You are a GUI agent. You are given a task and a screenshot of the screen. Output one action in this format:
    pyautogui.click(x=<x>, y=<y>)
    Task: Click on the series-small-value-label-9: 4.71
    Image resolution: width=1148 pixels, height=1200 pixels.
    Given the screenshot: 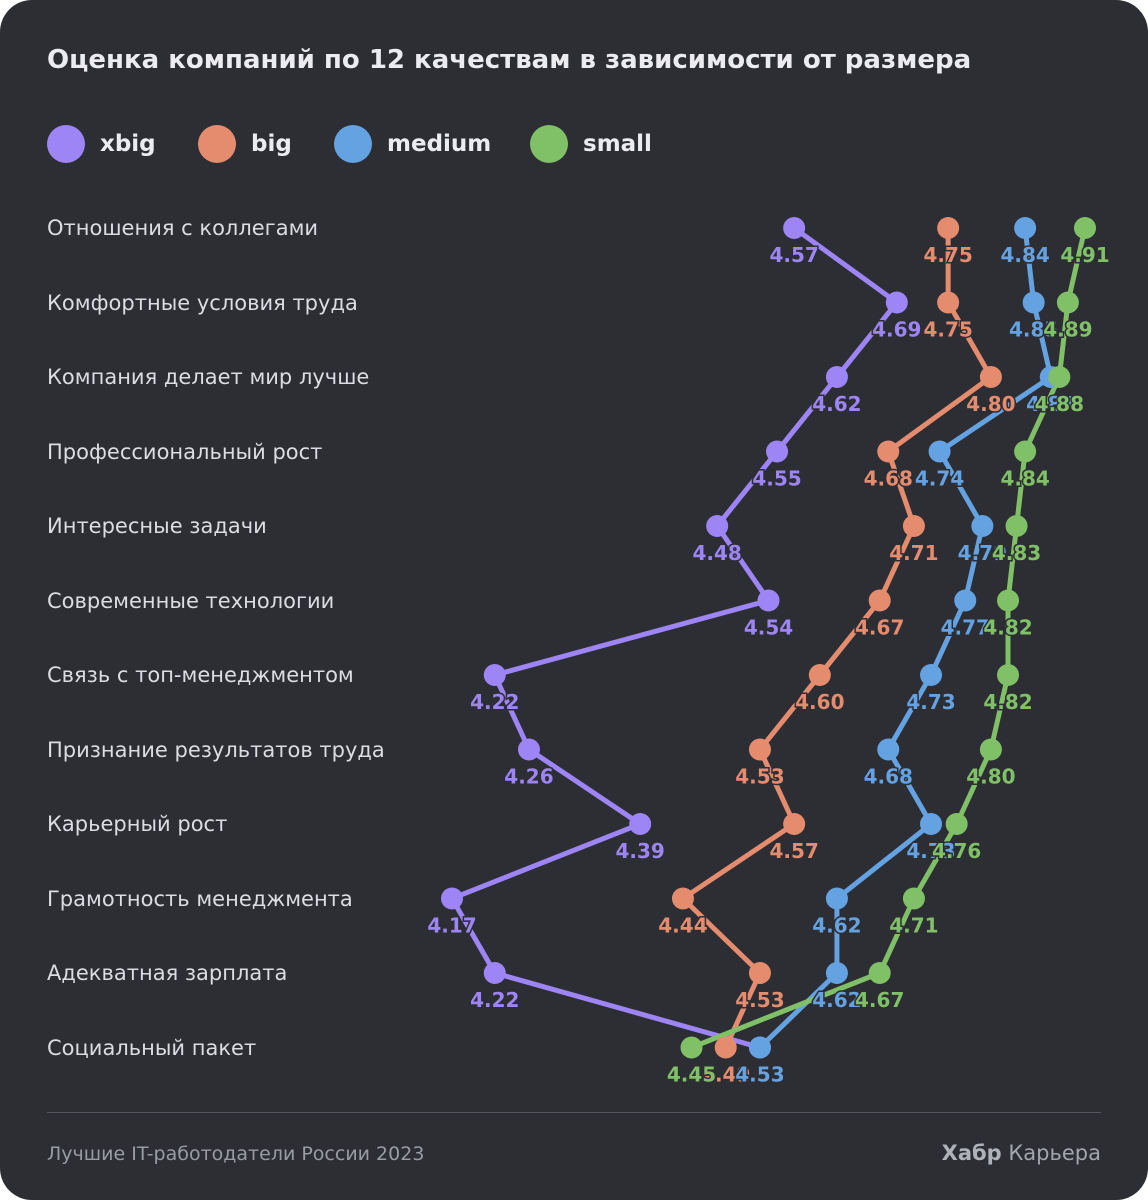 What is the action you would take?
    pyautogui.click(x=913, y=926)
    